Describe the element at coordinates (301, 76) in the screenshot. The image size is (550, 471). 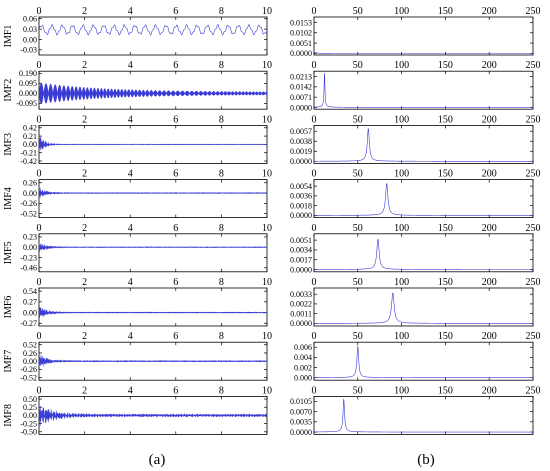
I see `y-tick-label: 0.0213` at that location.